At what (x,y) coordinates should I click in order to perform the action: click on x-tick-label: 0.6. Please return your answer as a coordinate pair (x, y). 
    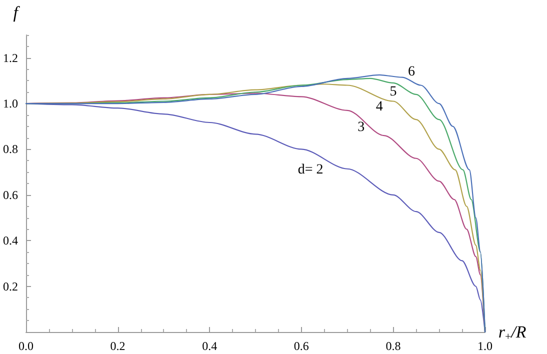
    Looking at the image, I should click on (301, 346).